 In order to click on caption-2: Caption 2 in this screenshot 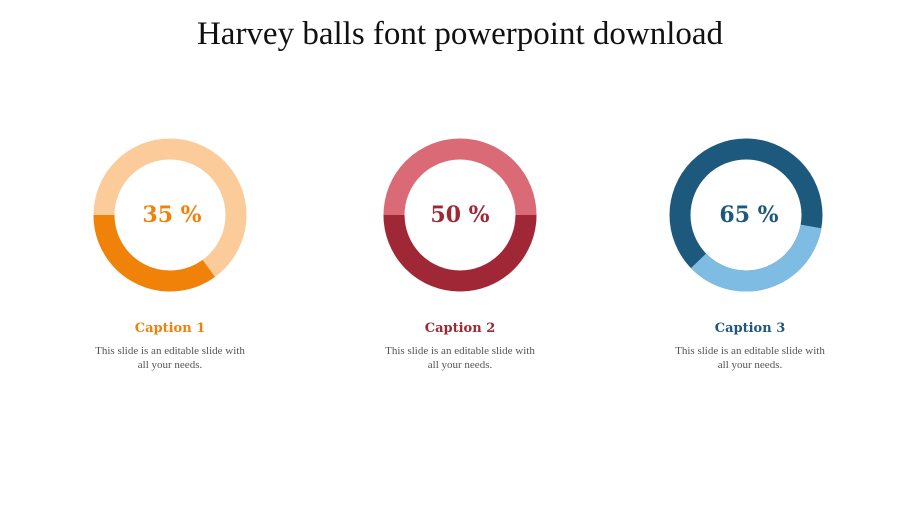, I will do `click(460, 328)`.